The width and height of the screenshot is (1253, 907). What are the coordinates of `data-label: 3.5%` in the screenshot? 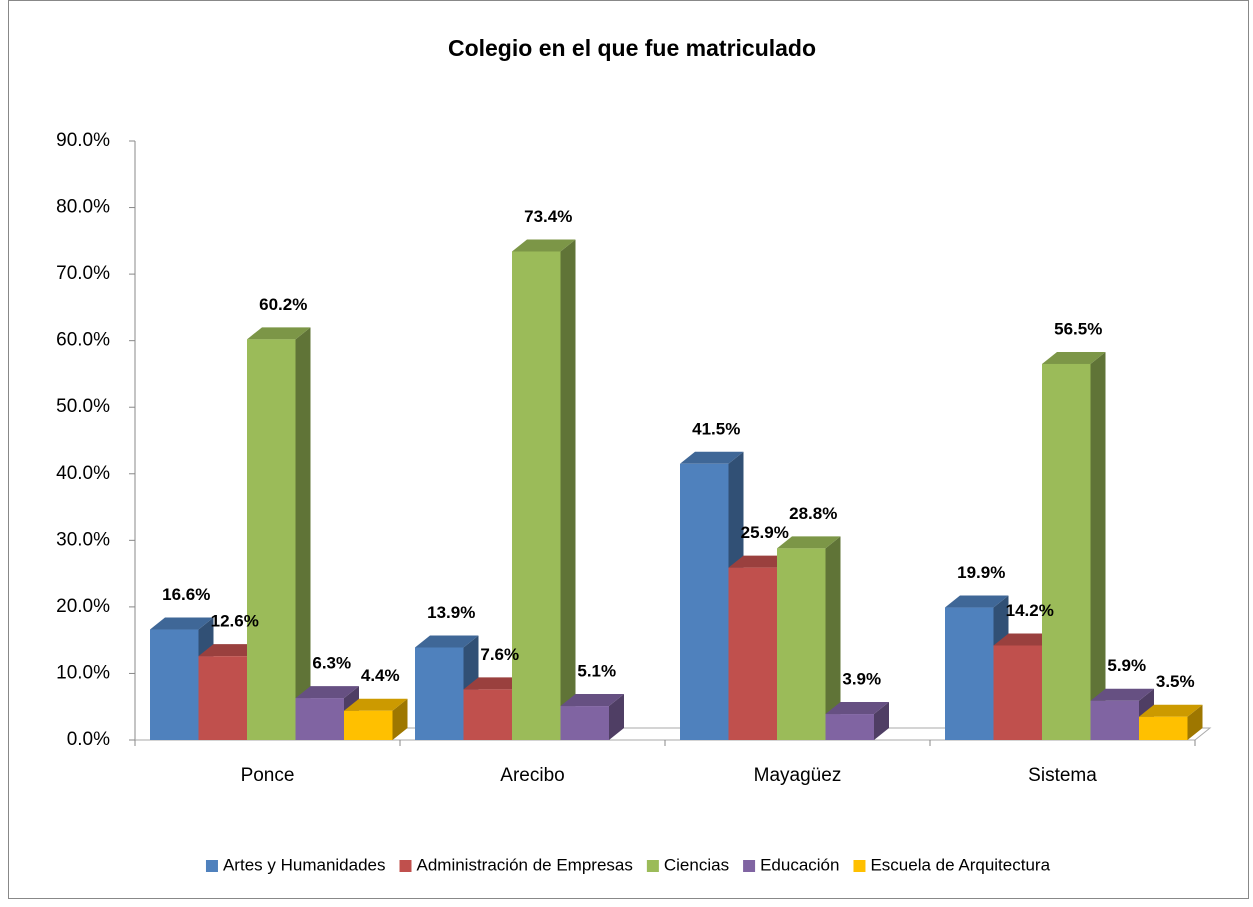 It's located at (1175, 681).